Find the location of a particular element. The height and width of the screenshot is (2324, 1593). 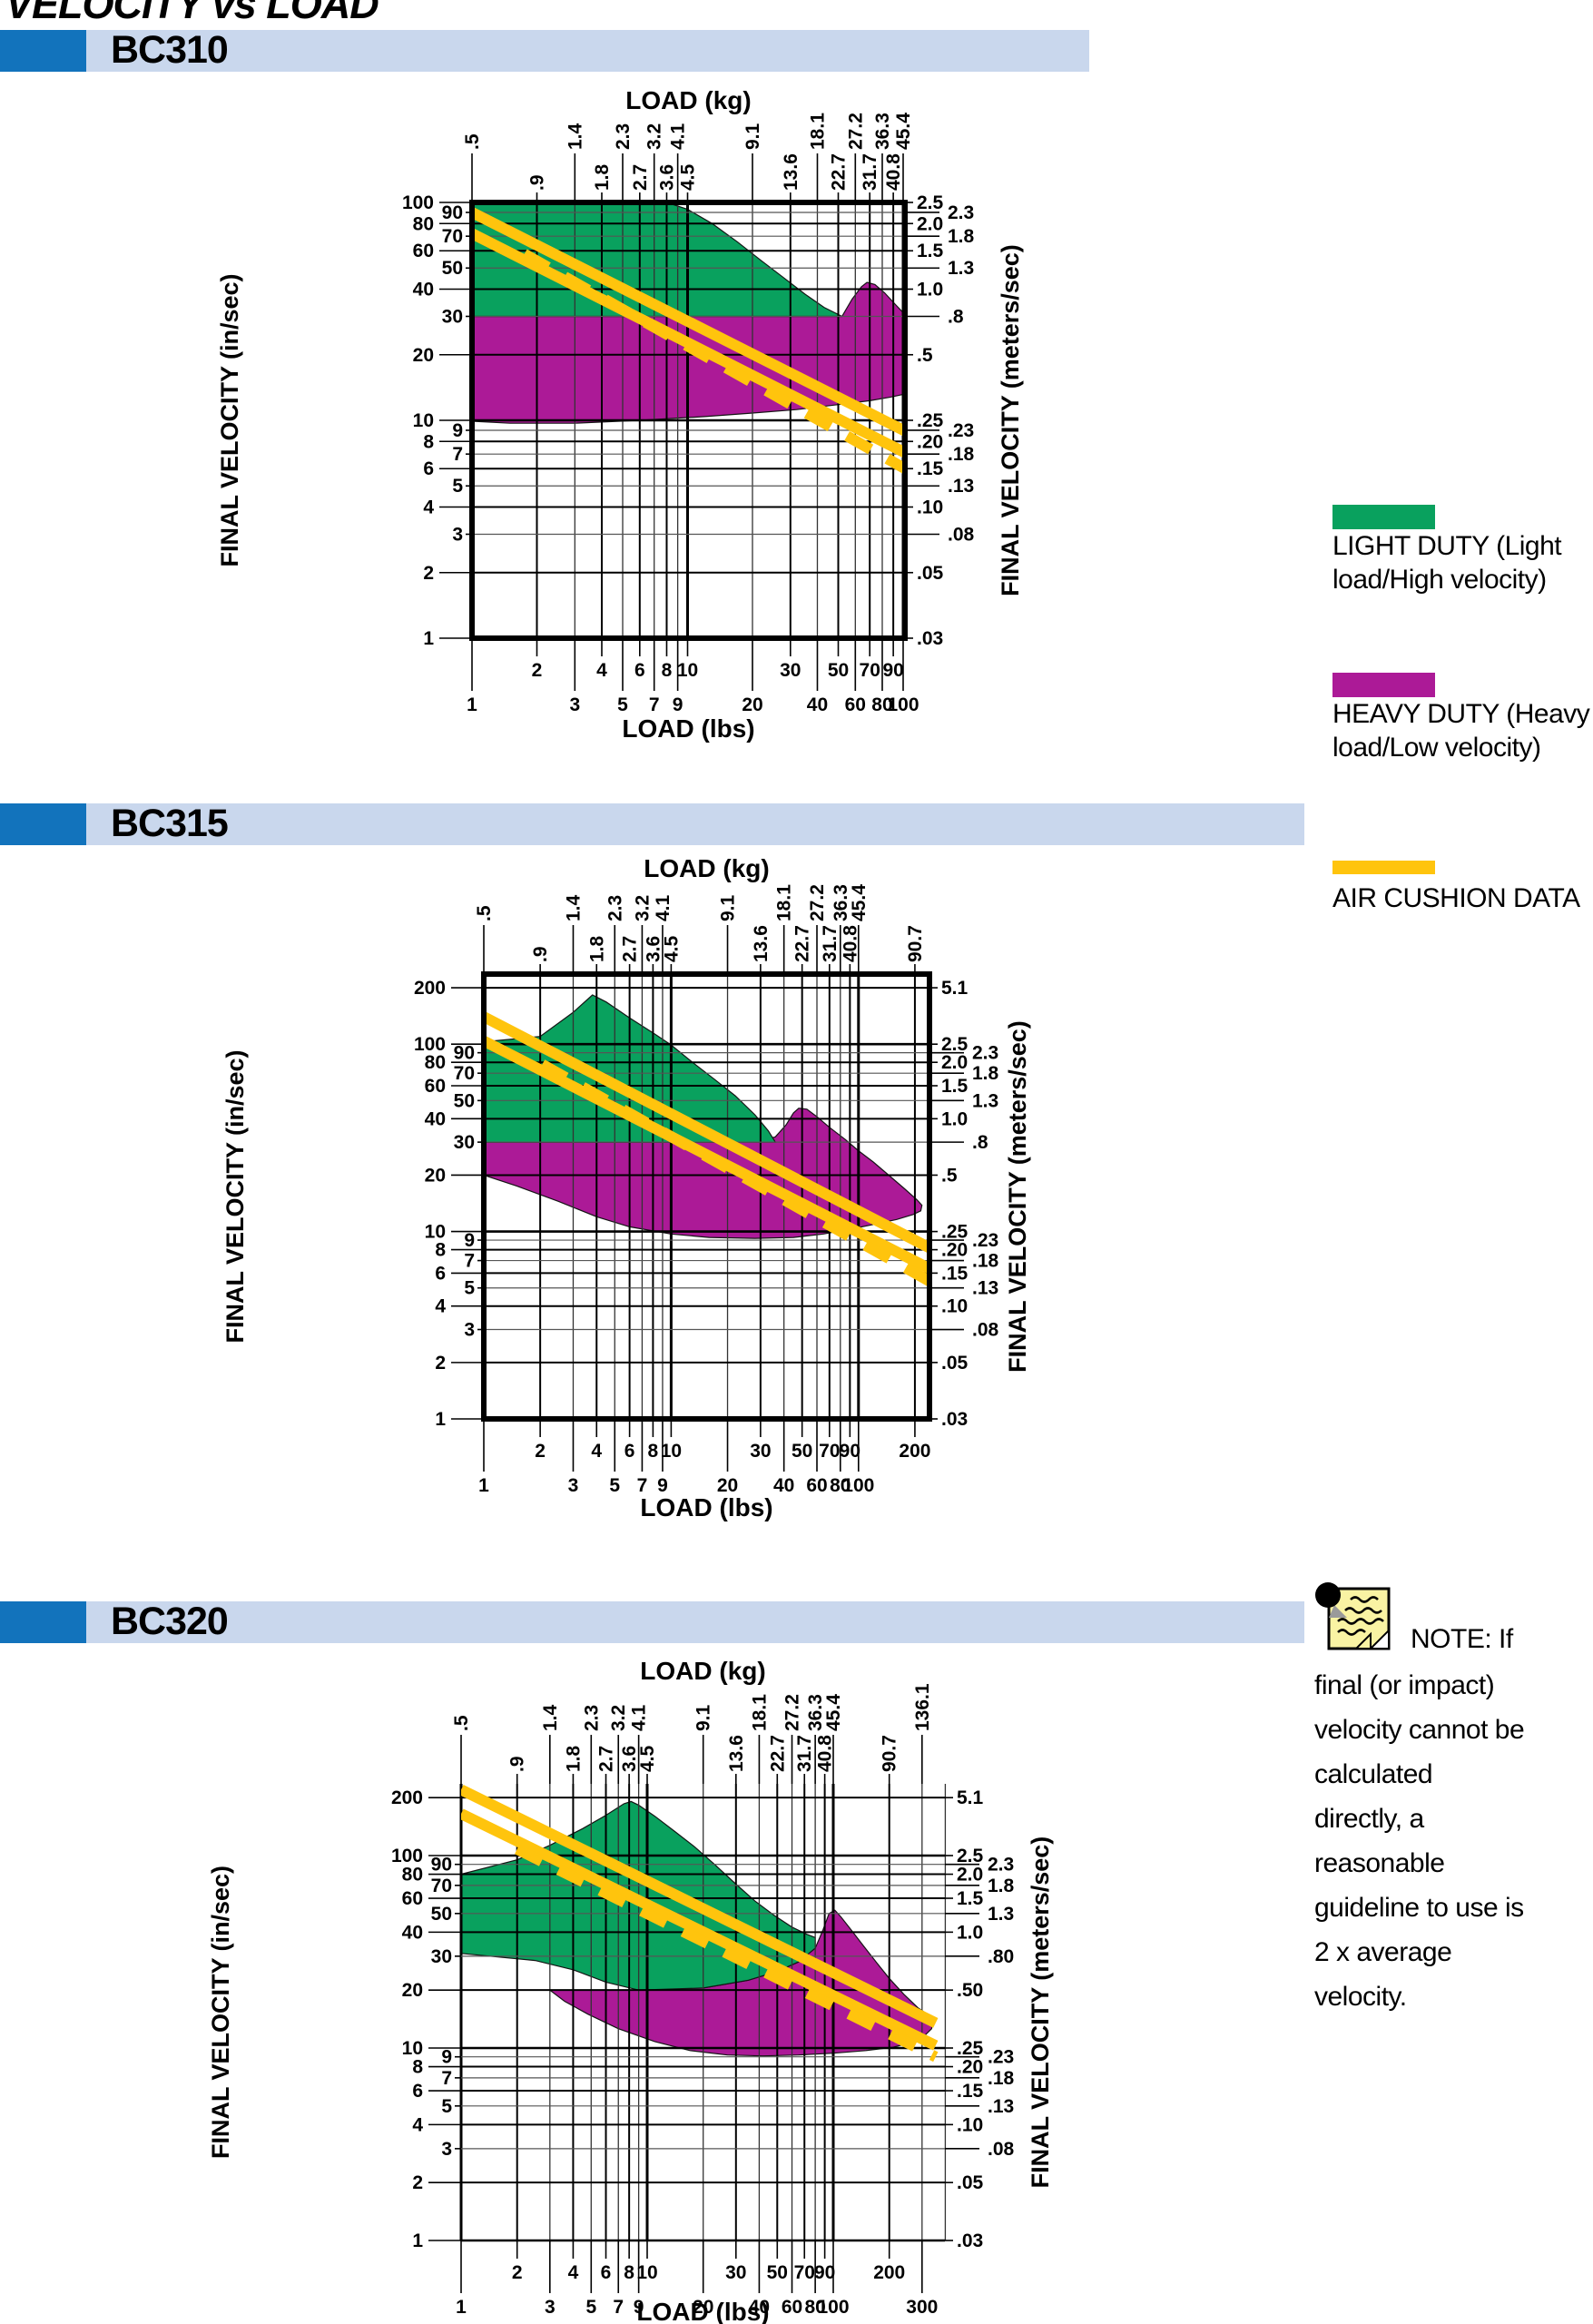

section-label-bc320: BC320 is located at coordinates (170, 1621).